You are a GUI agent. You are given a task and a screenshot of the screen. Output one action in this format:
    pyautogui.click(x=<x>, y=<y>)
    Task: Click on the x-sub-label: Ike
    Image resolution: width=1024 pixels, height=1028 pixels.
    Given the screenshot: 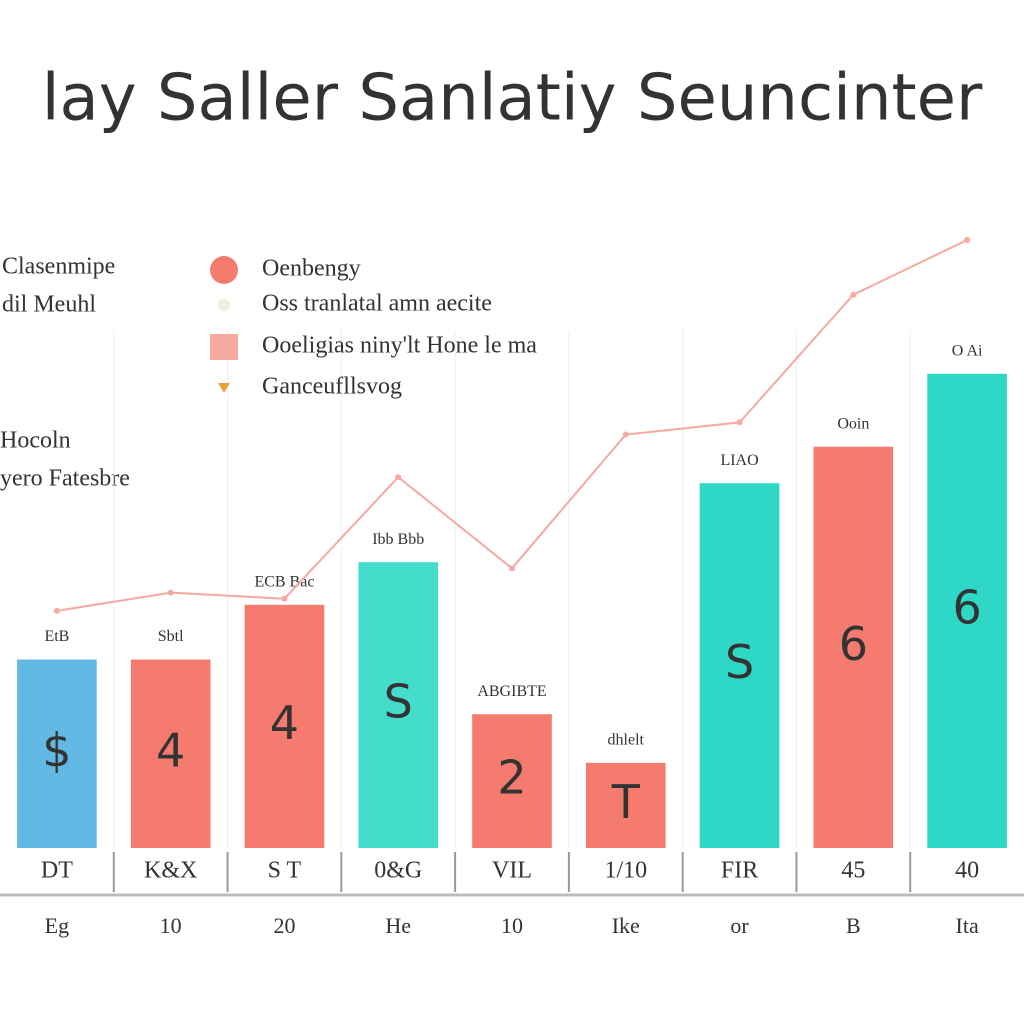 What is the action you would take?
    pyautogui.click(x=626, y=925)
    